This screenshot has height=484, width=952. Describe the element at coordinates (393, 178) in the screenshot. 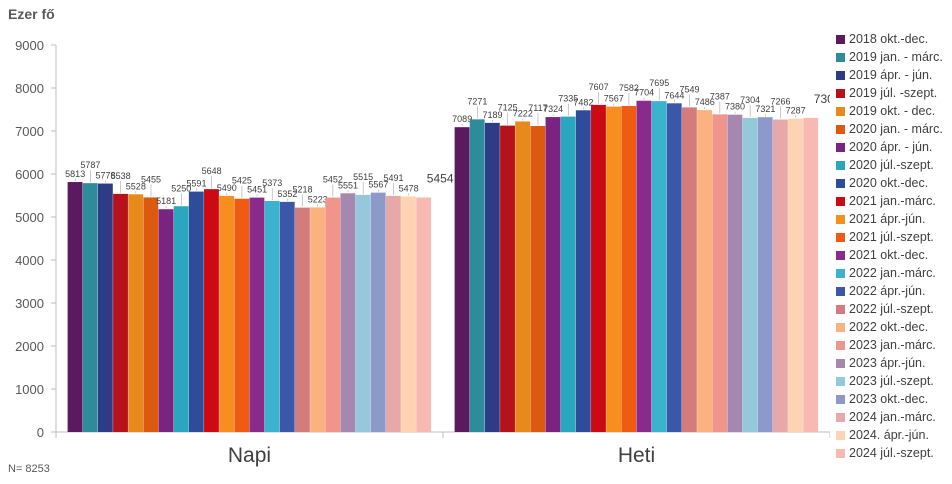

I see `data-label: 5491` at that location.